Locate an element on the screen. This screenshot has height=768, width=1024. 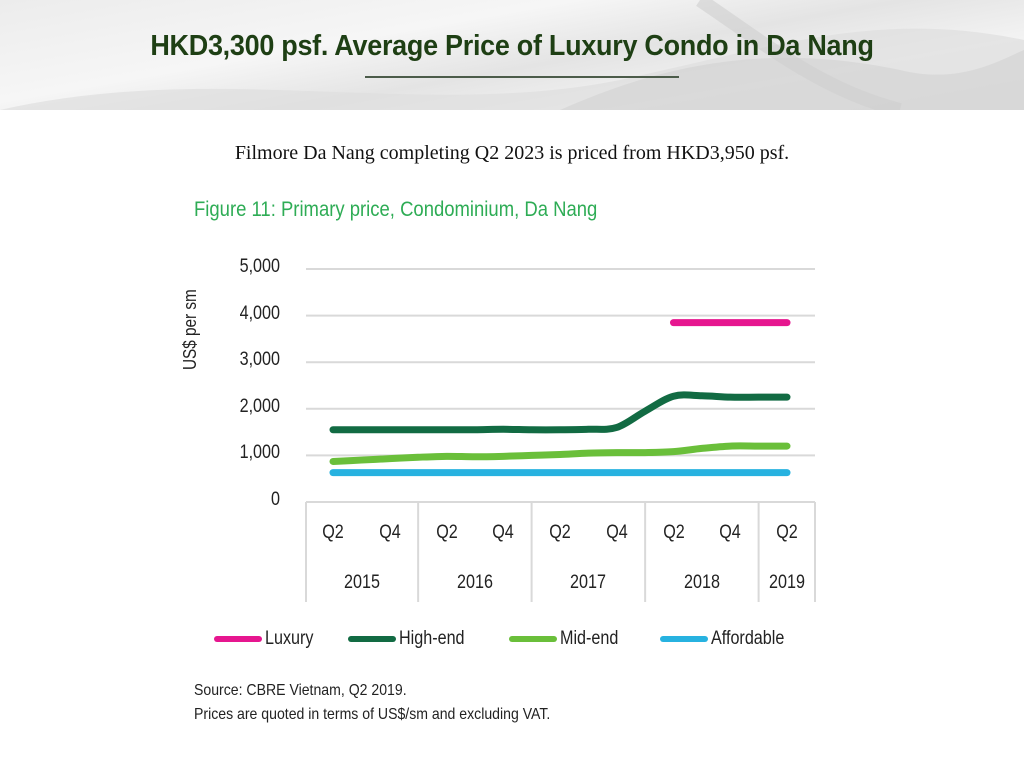
series-line-mid-end is located at coordinates (560, 453).